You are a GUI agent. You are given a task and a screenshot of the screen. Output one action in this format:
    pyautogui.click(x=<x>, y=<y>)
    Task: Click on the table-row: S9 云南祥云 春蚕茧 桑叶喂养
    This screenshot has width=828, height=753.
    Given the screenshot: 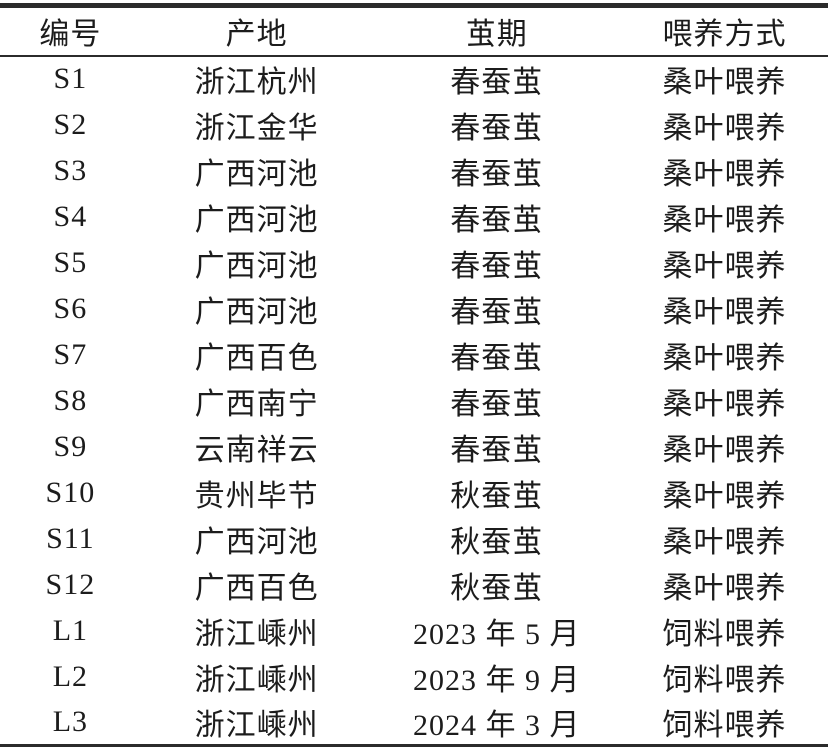 What is the action you would take?
    pyautogui.click(x=414, y=447)
    